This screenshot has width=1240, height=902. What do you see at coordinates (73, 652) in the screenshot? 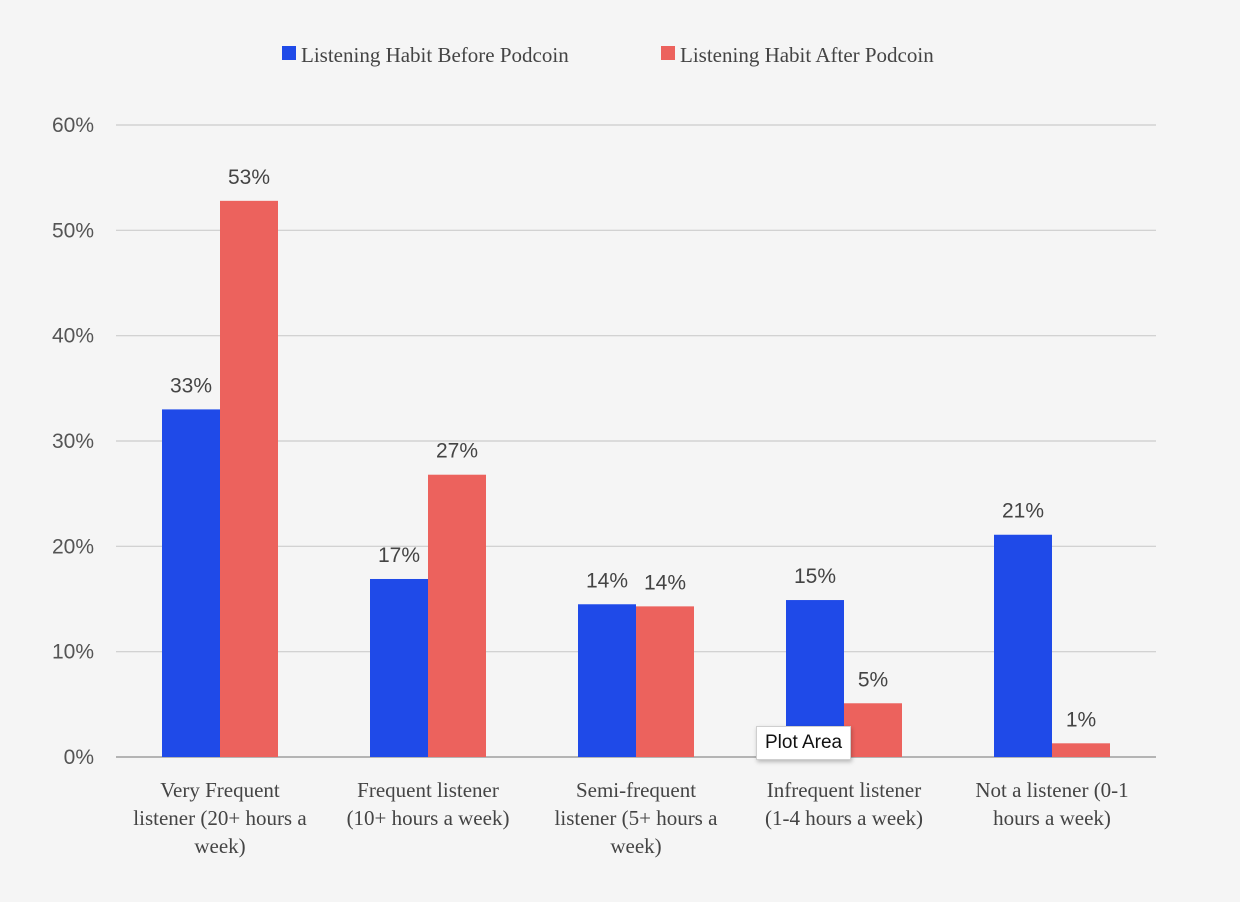
I see `y-tick-label: 10%` at bounding box center [73, 652].